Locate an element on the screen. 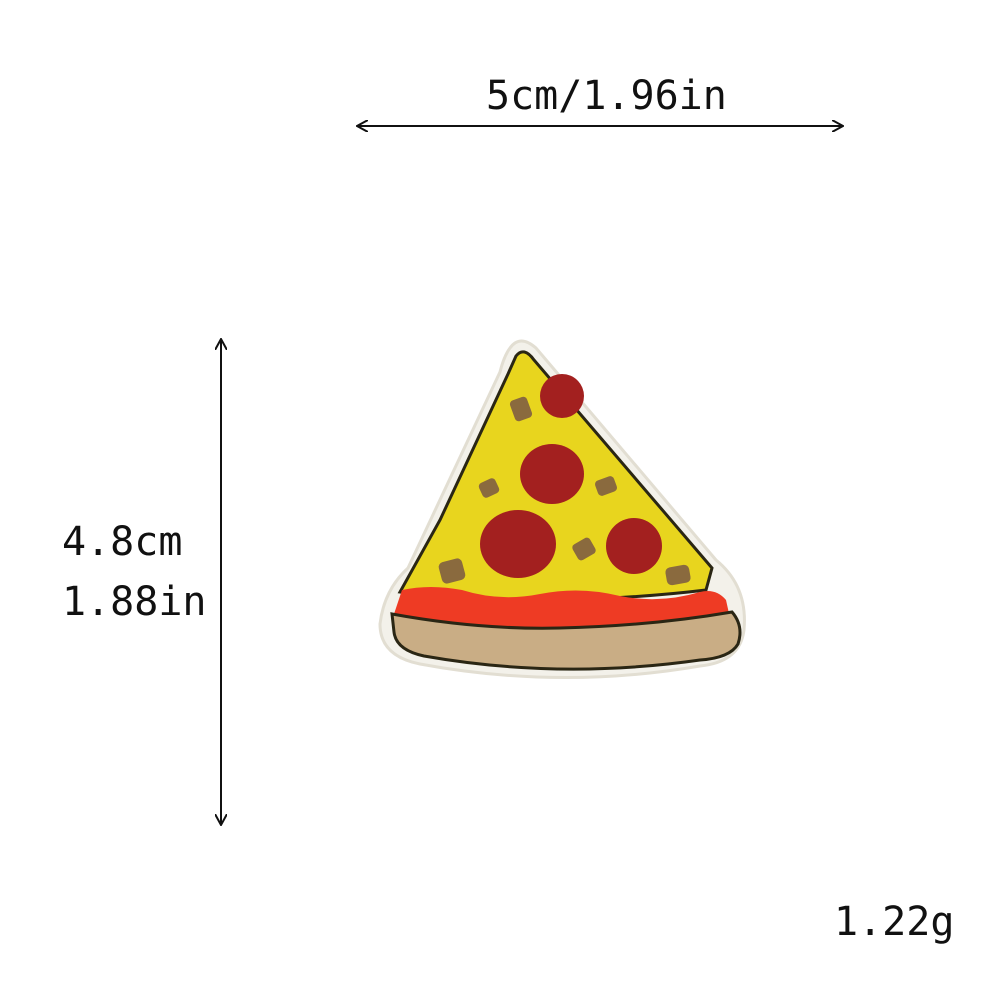  weight-label: 1.22g is located at coordinates (894, 922).